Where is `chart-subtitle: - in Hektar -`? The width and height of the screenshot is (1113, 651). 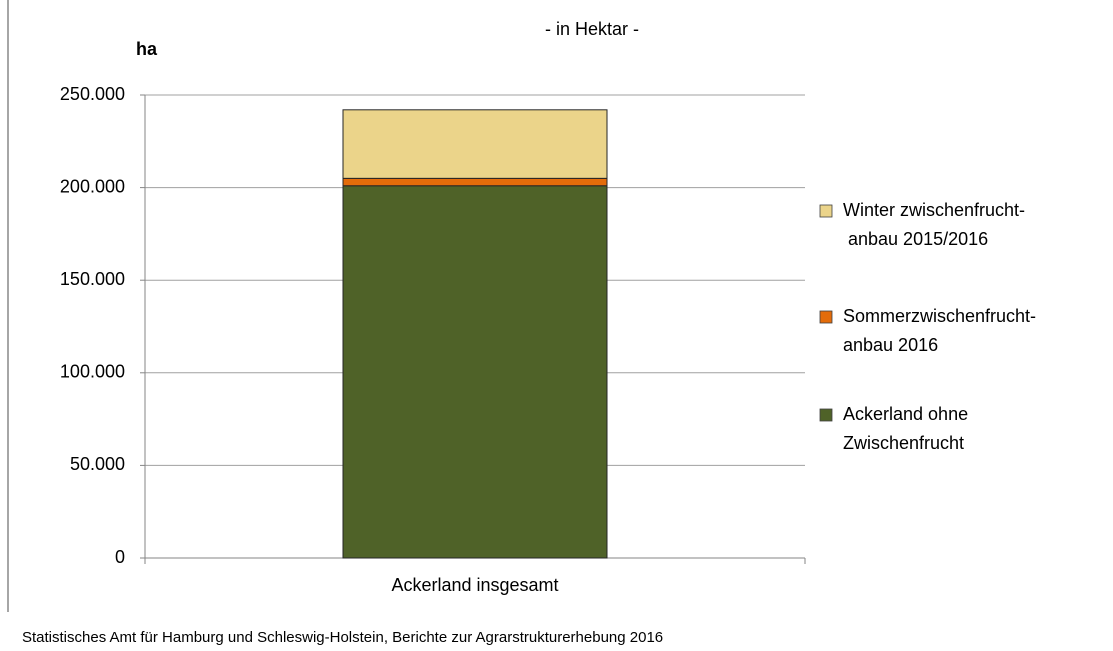
chart-subtitle: - in Hektar - is located at coordinates (592, 29).